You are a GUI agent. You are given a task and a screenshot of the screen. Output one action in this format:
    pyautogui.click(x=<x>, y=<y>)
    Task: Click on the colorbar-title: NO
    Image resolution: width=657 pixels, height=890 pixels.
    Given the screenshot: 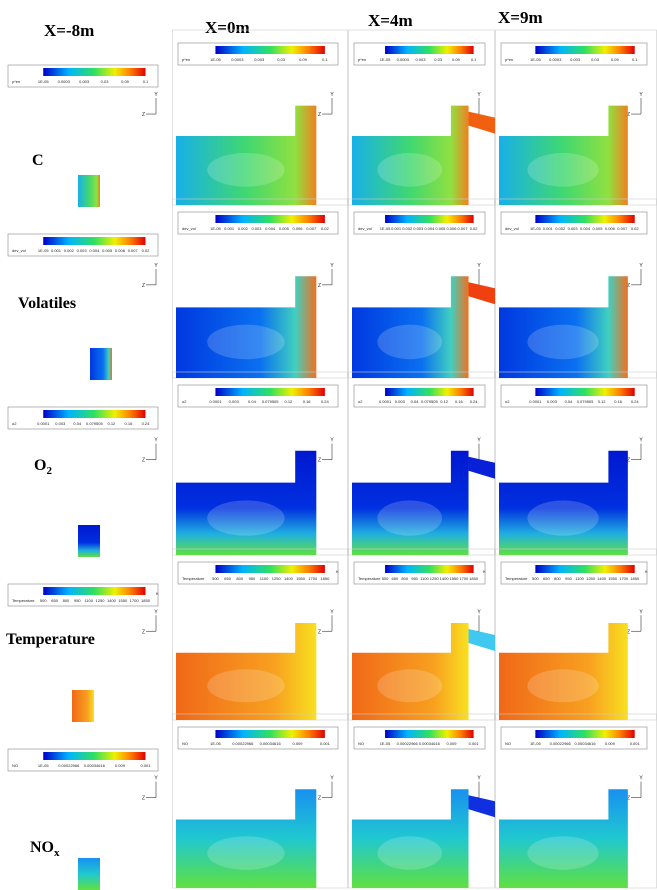 What is the action you would take?
    pyautogui.click(x=15, y=765)
    